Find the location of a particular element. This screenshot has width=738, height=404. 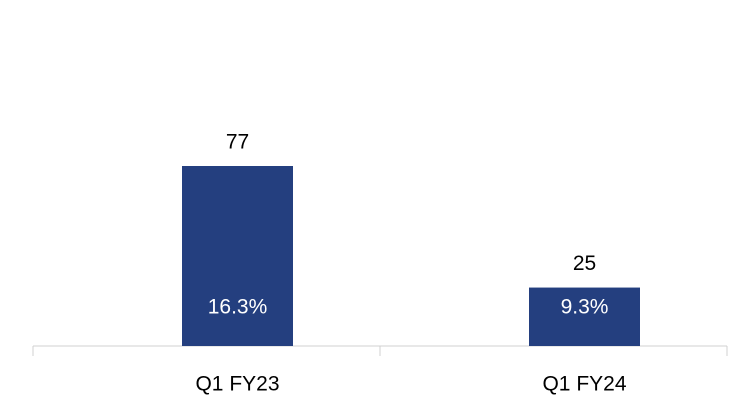

inner-label: 16.3% is located at coordinates (238, 307).